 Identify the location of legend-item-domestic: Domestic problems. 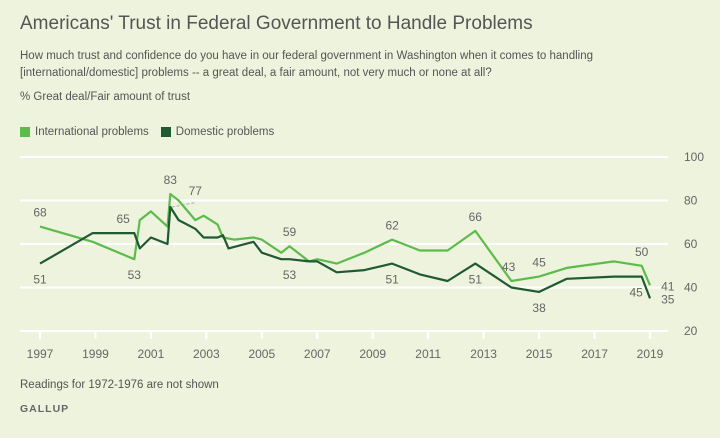
(217, 132).